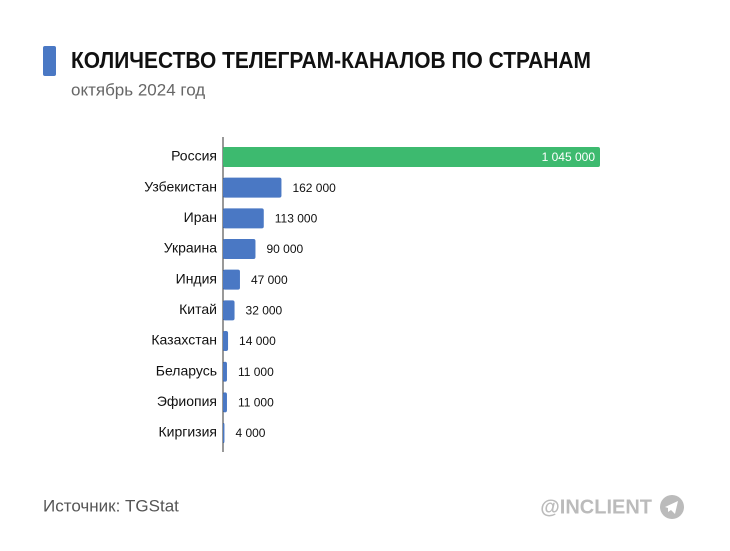 This screenshot has height=551, width=730. I want to click on value-label: 113 000, so click(296, 219).